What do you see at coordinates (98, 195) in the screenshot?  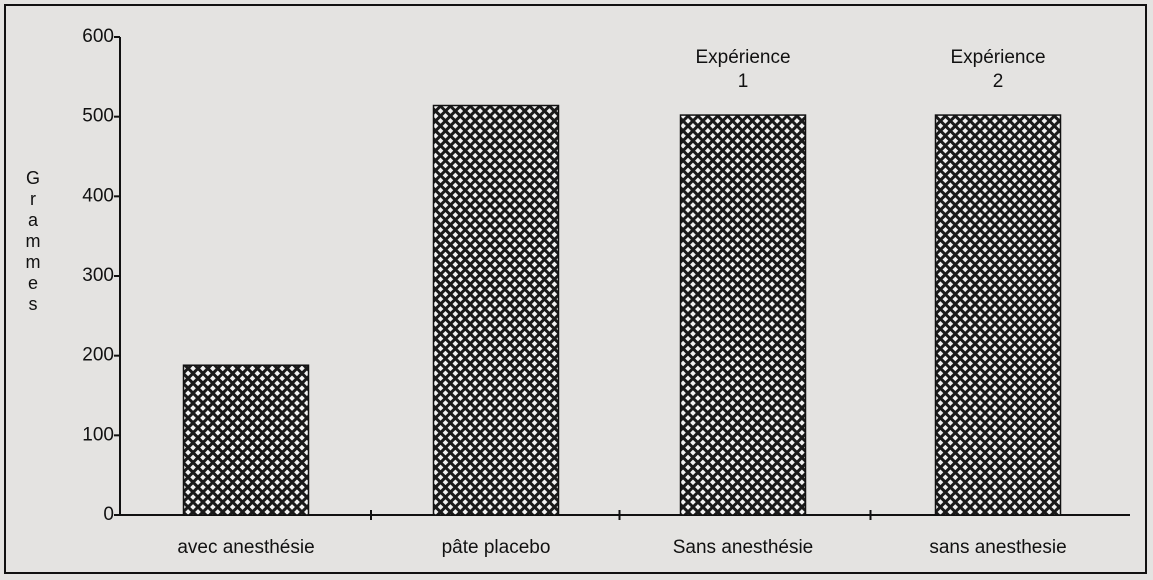 I see `y-tick-label: 400` at bounding box center [98, 195].